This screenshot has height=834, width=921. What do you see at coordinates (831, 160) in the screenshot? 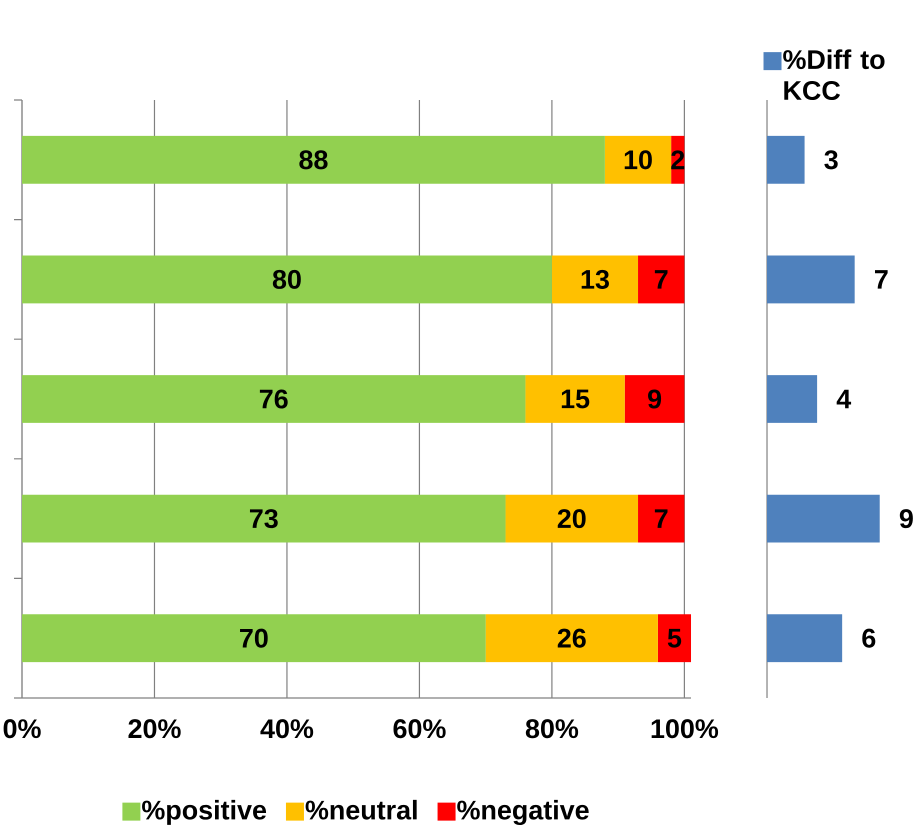
I see `data-label: 3` at bounding box center [831, 160].